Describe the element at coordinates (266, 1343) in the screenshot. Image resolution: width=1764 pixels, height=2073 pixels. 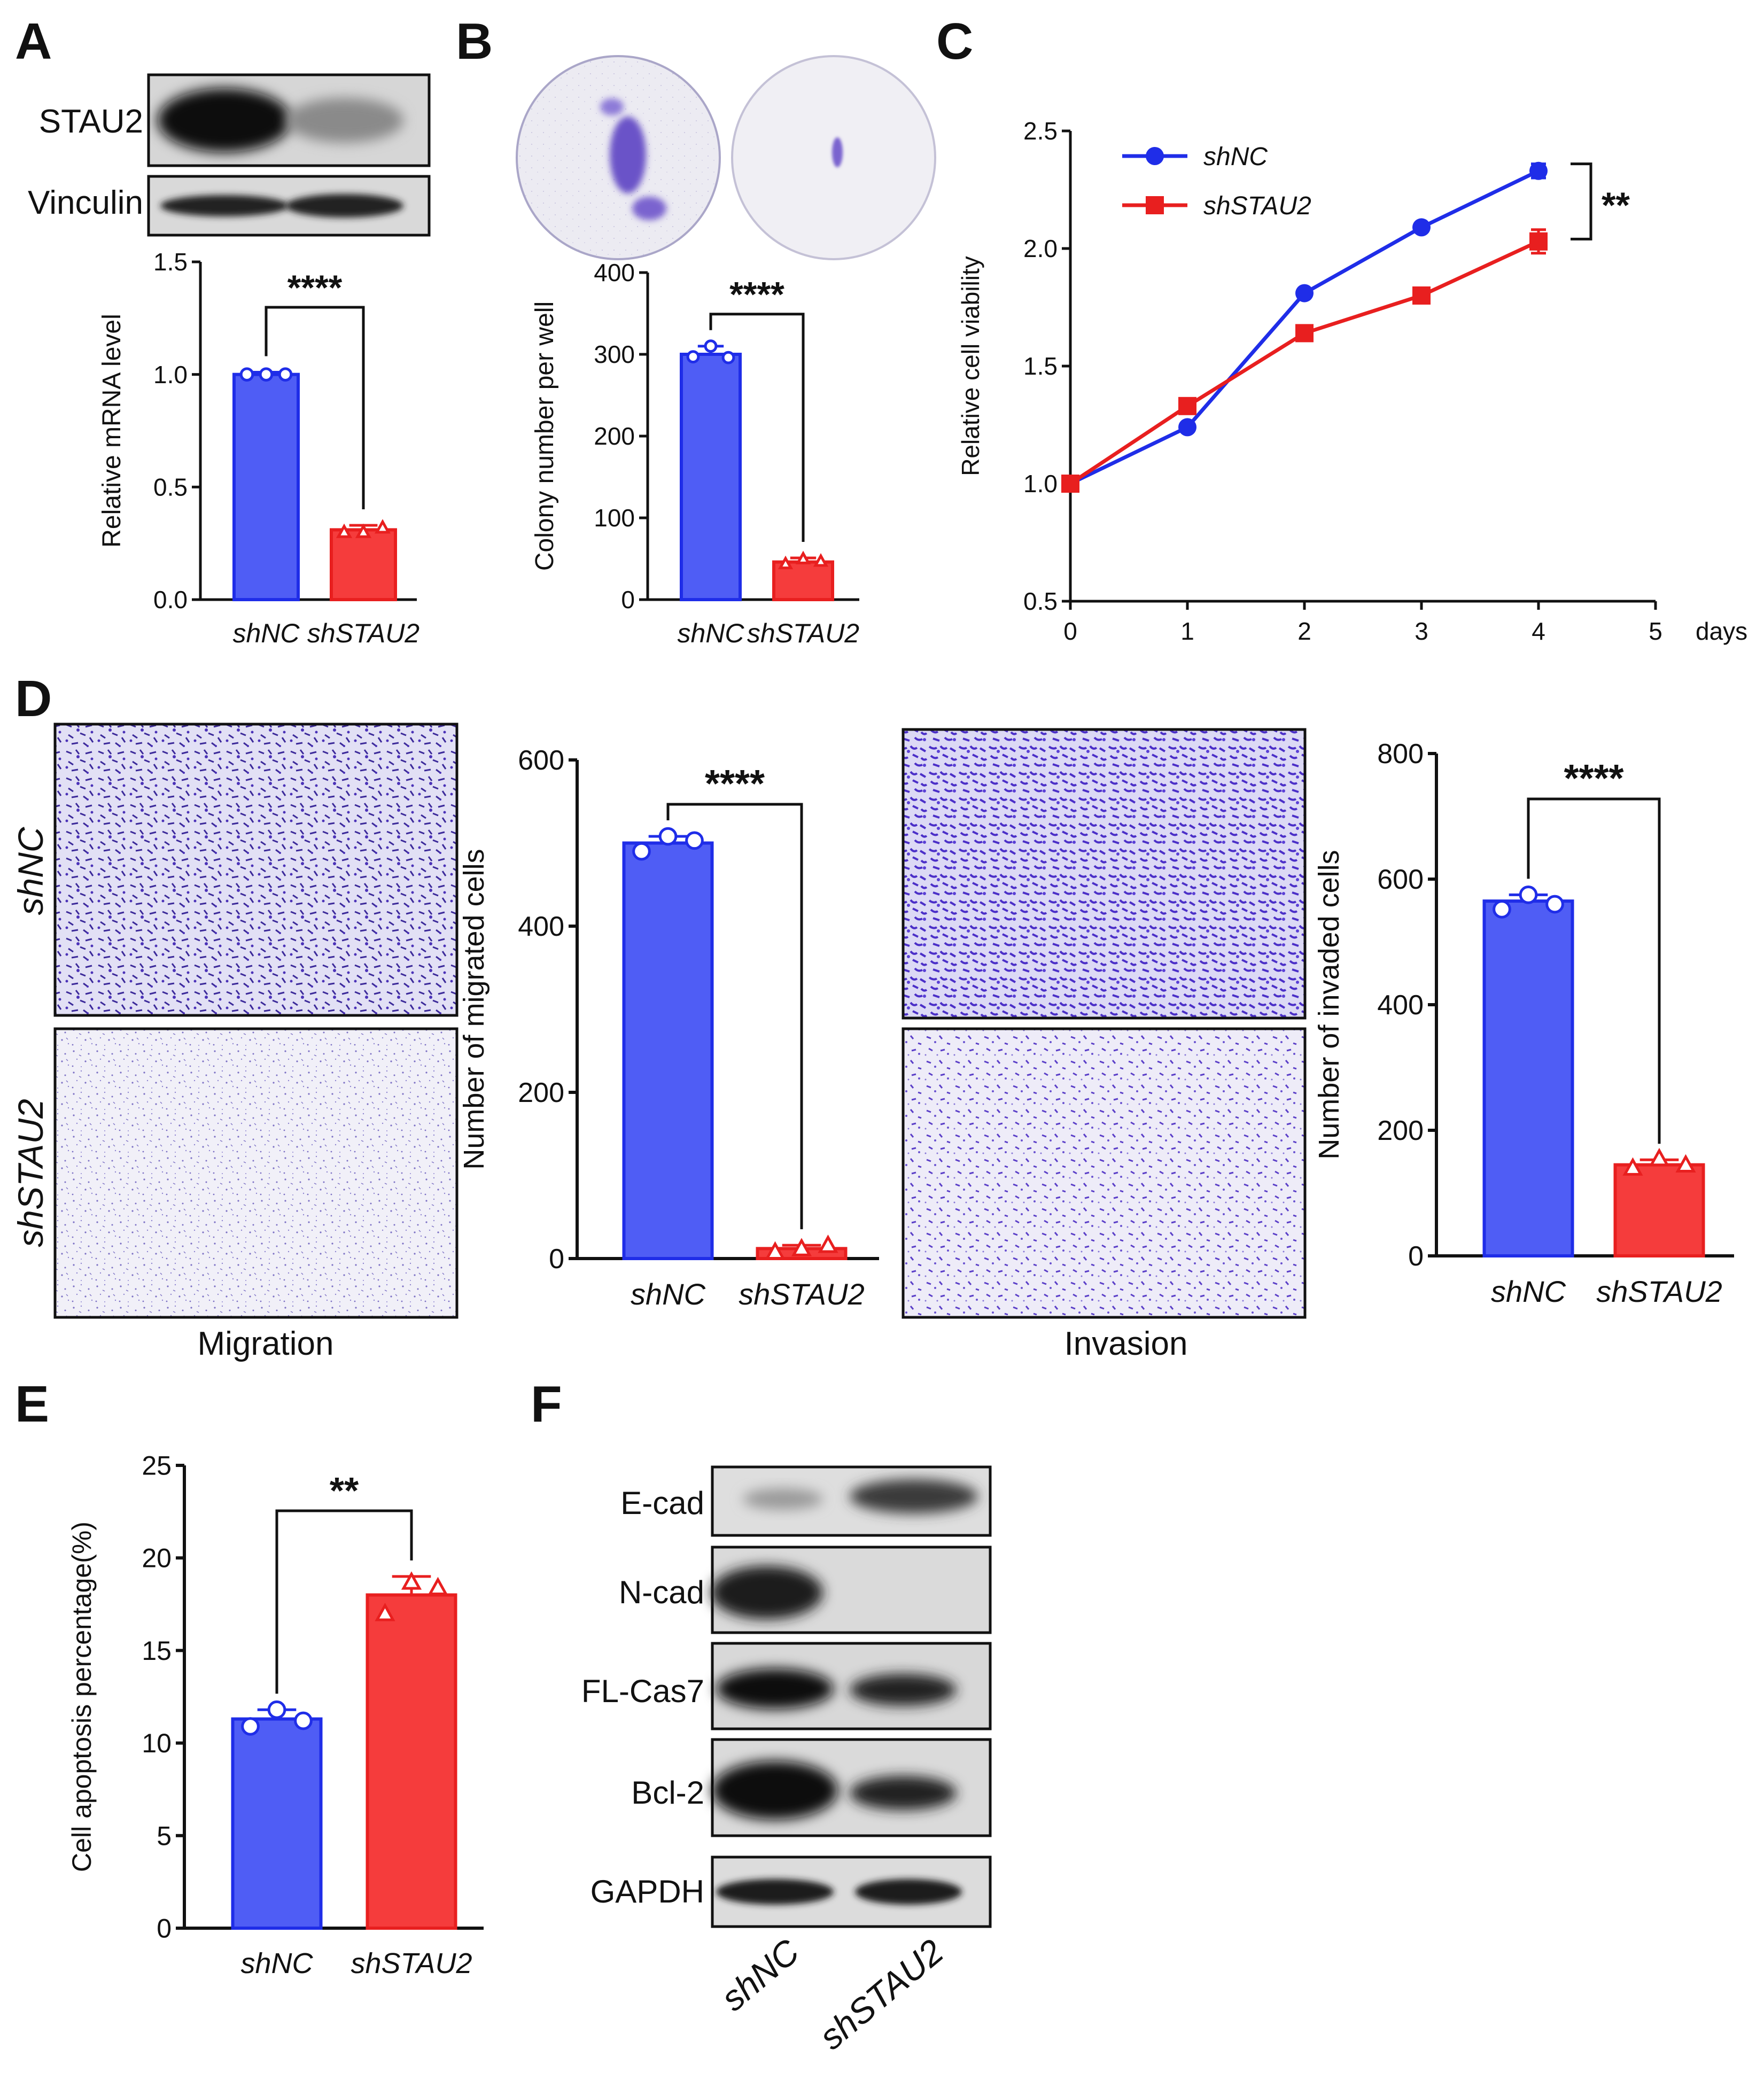
I see `label-migration: Migration` at that location.